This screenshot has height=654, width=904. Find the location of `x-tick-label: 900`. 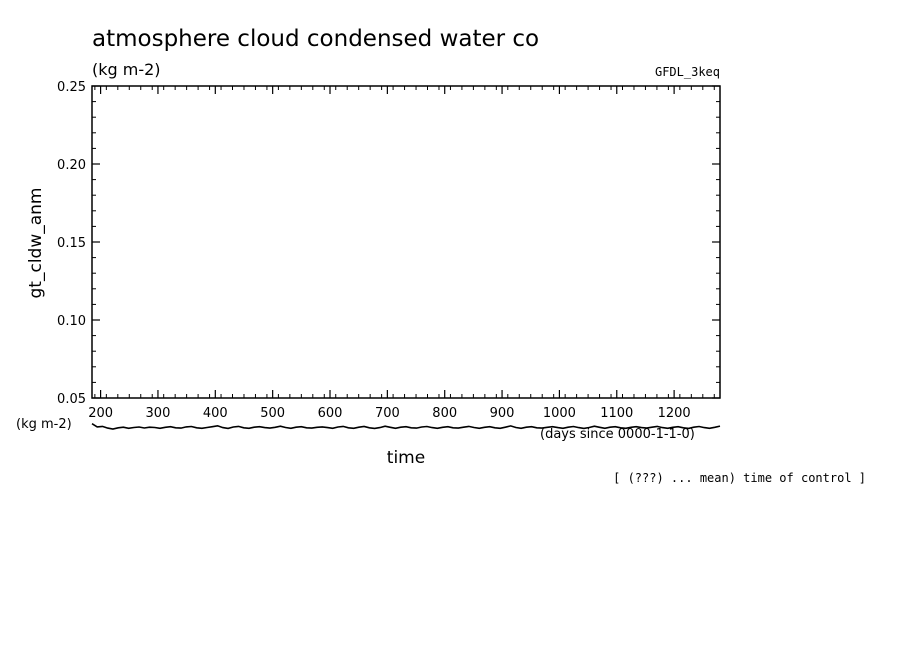

x-tick-label: 900 is located at coordinates (502, 413).